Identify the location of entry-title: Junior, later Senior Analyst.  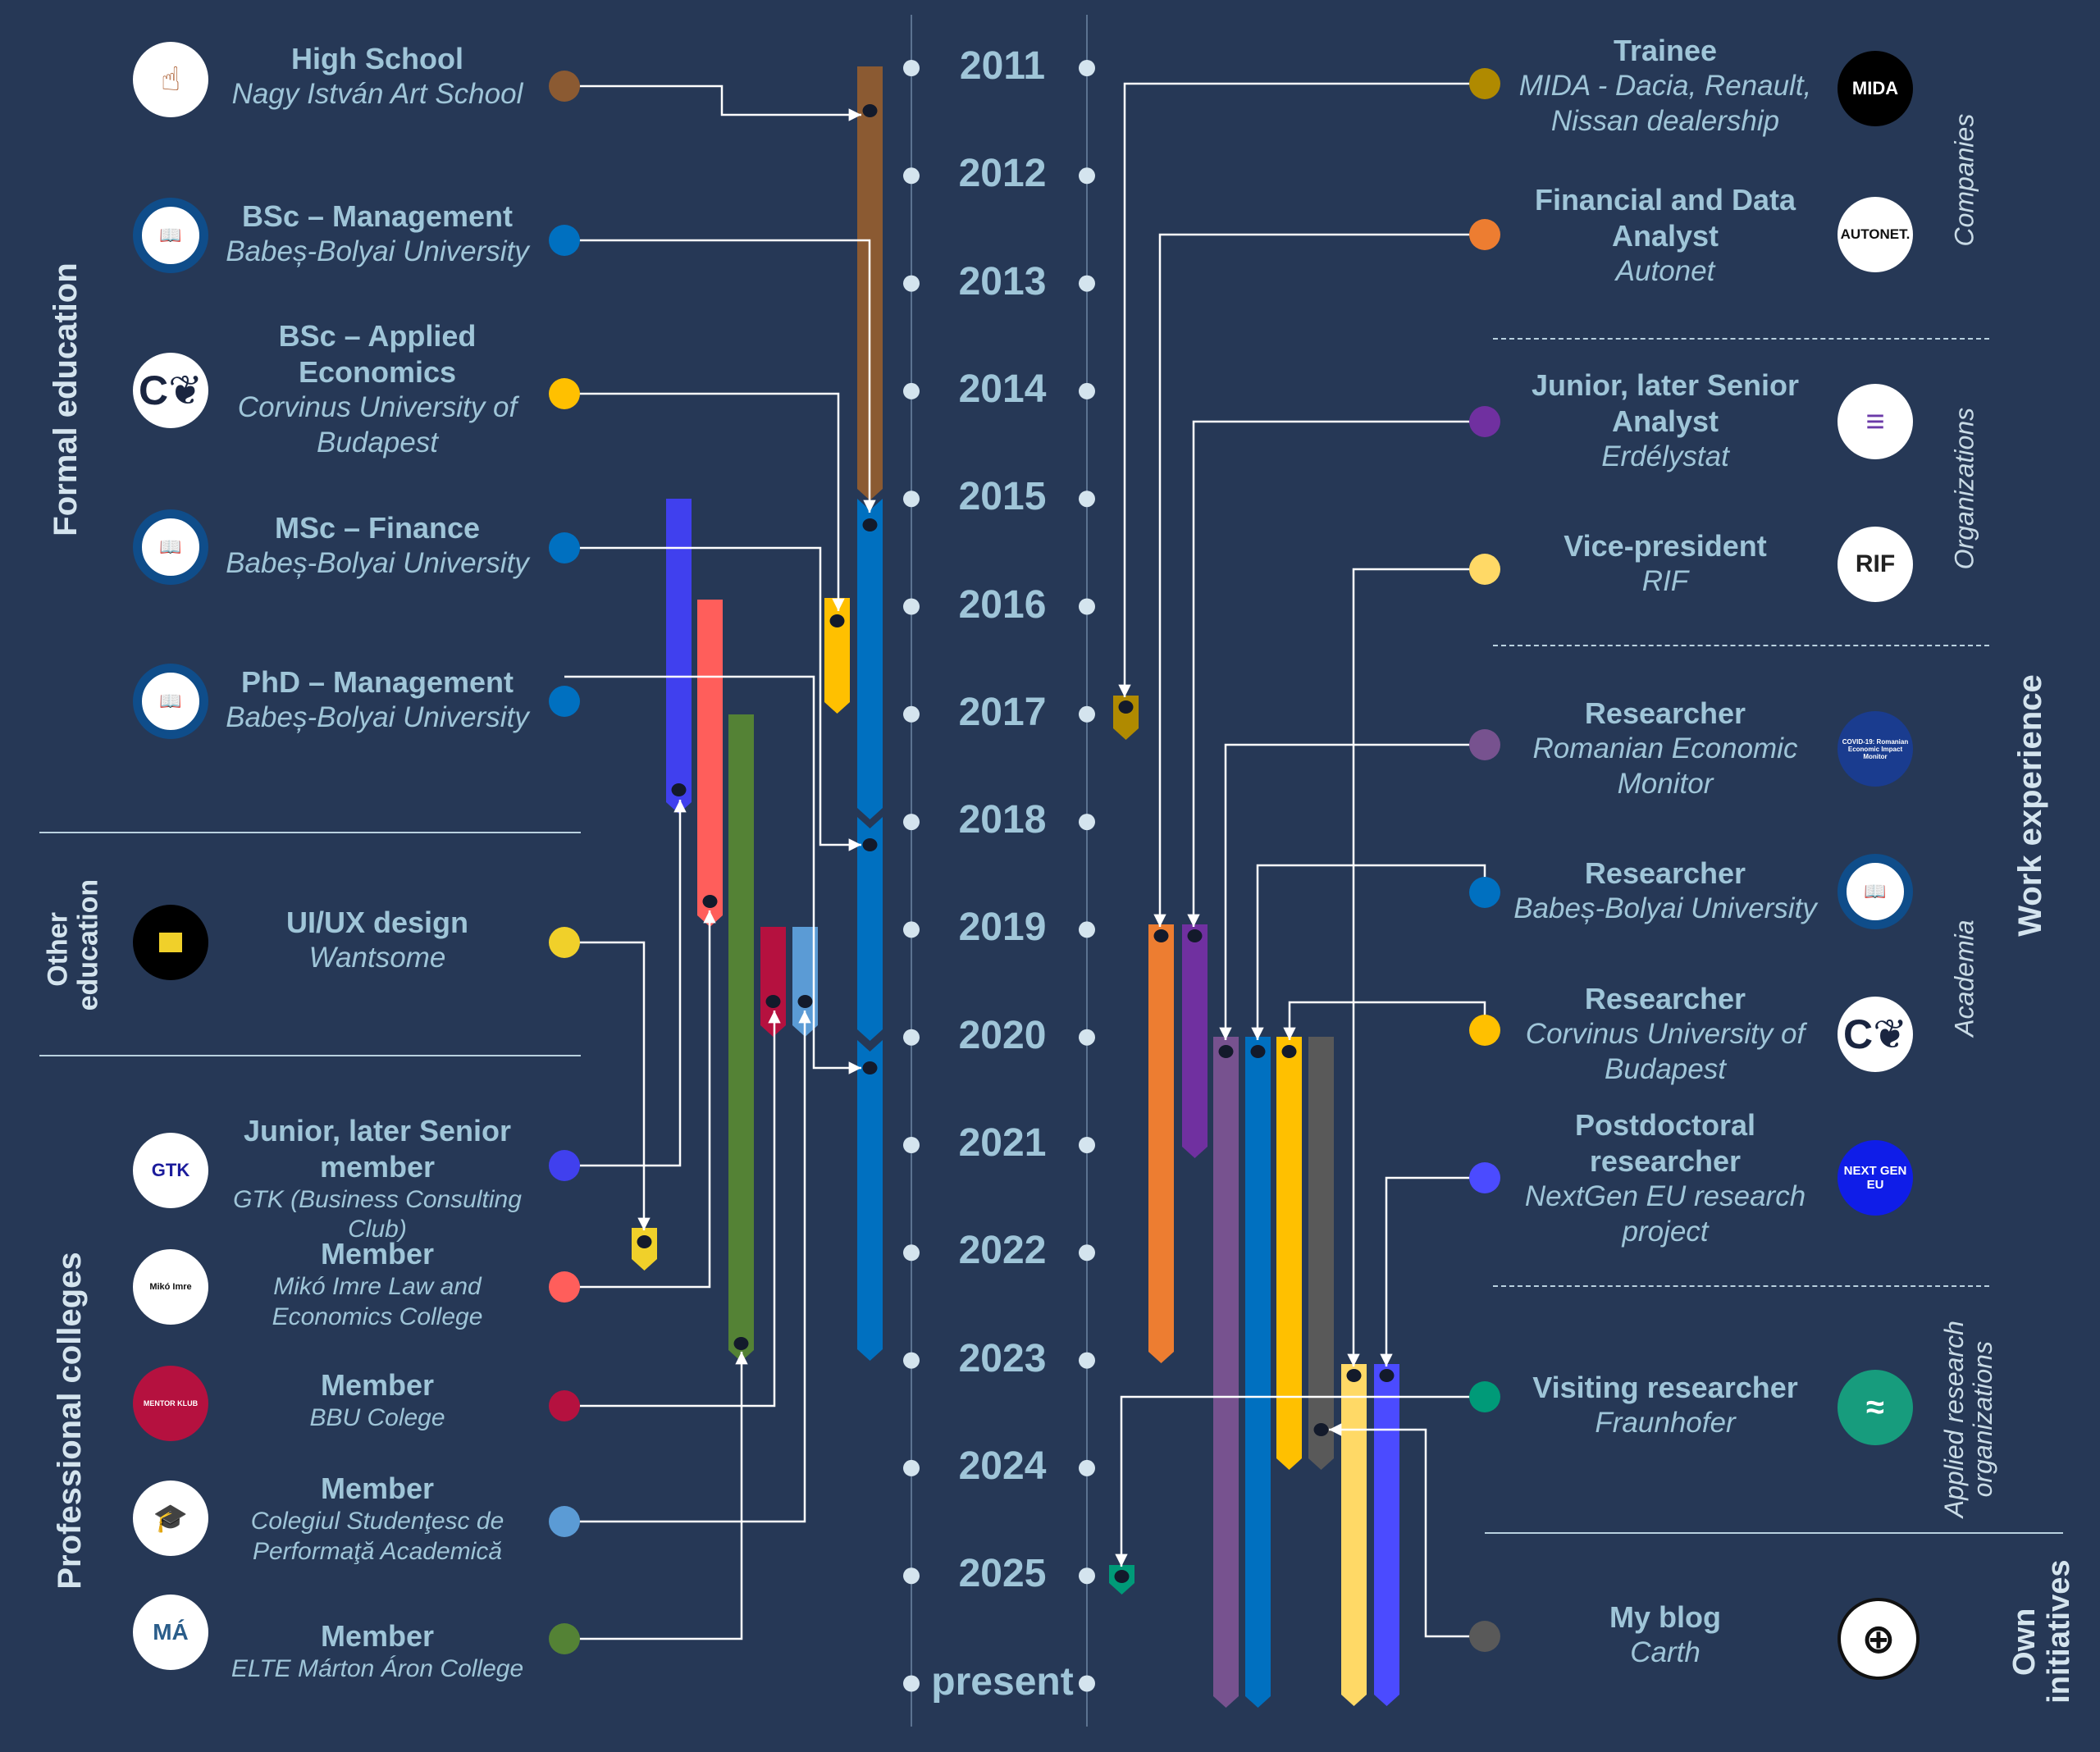
(1666, 403).